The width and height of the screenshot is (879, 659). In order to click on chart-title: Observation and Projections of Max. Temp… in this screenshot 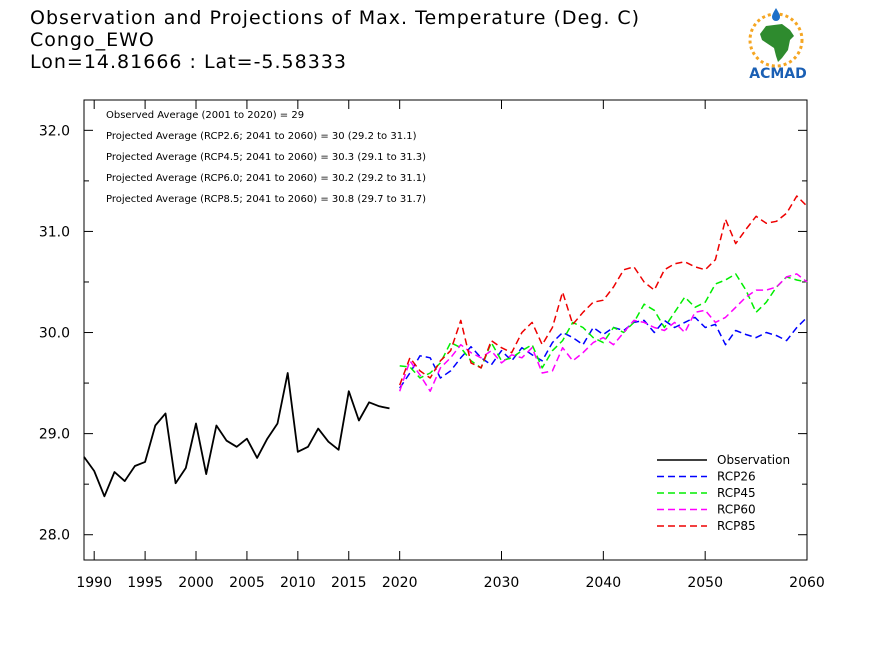, I will do `click(335, 18)`.